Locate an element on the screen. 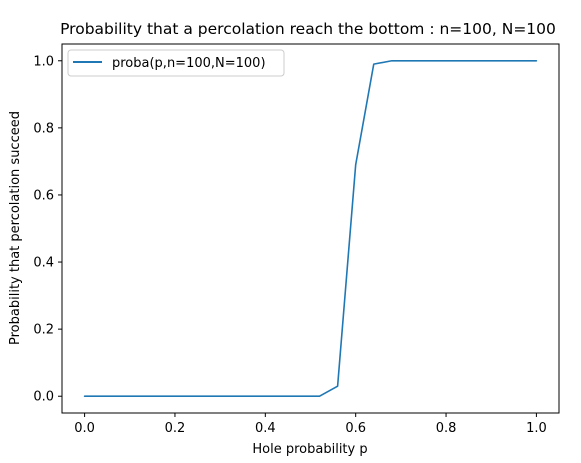  y-tick-label: 0.4 is located at coordinates (43, 263).